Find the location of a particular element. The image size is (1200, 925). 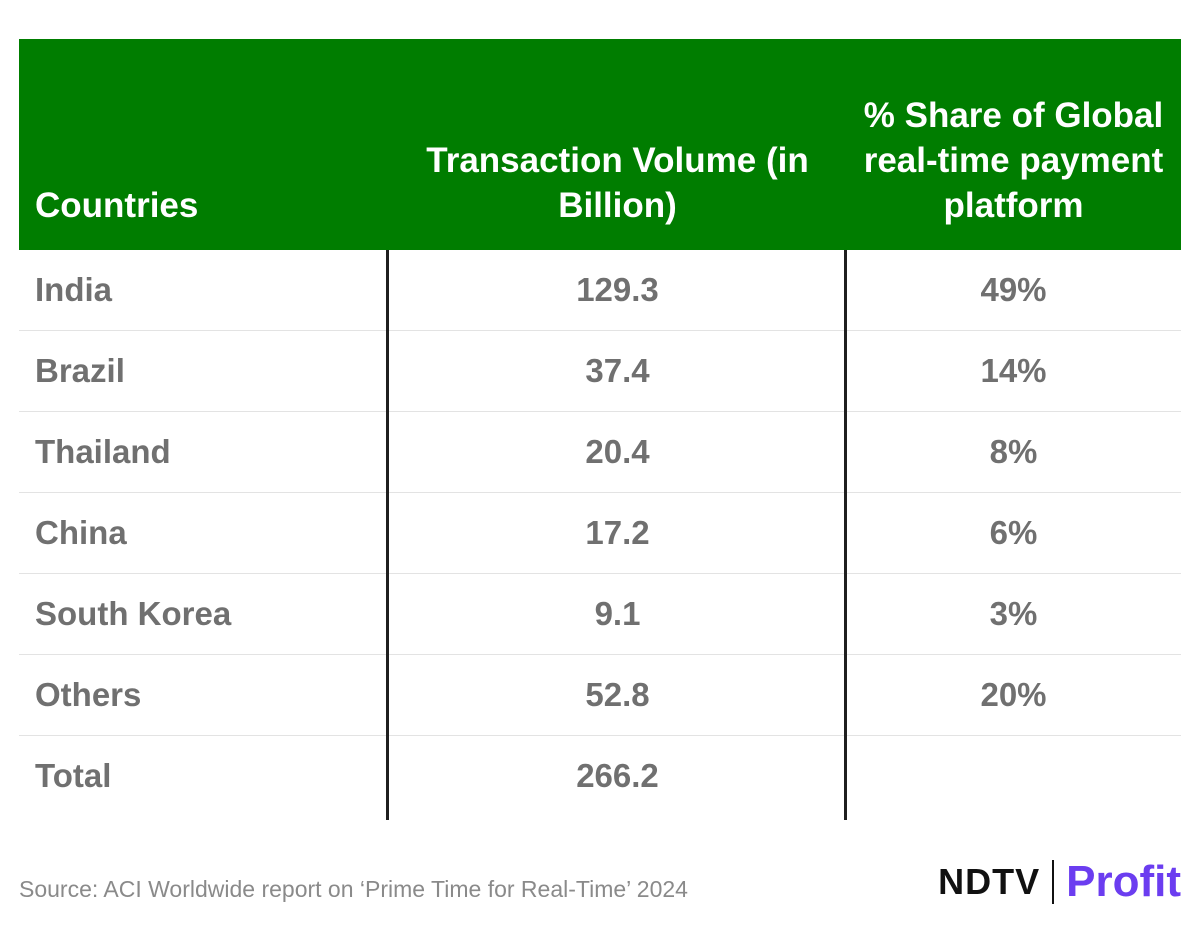

table-row: Others 52.8 20% is located at coordinates (600, 694).